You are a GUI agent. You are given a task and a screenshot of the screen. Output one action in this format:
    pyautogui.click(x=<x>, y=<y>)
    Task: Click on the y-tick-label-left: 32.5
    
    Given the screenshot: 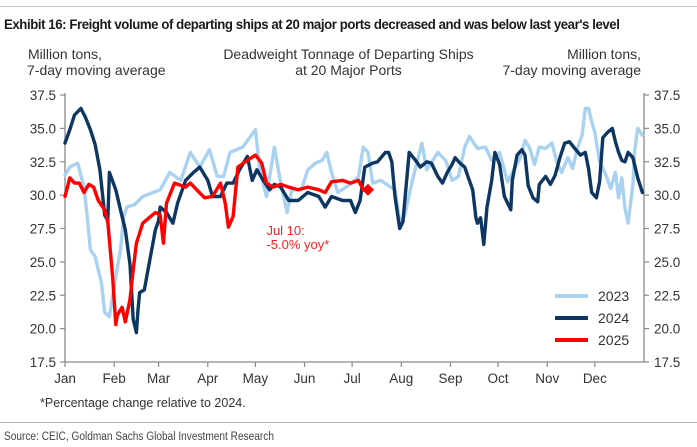 What is the action you would take?
    pyautogui.click(x=43, y=162)
    